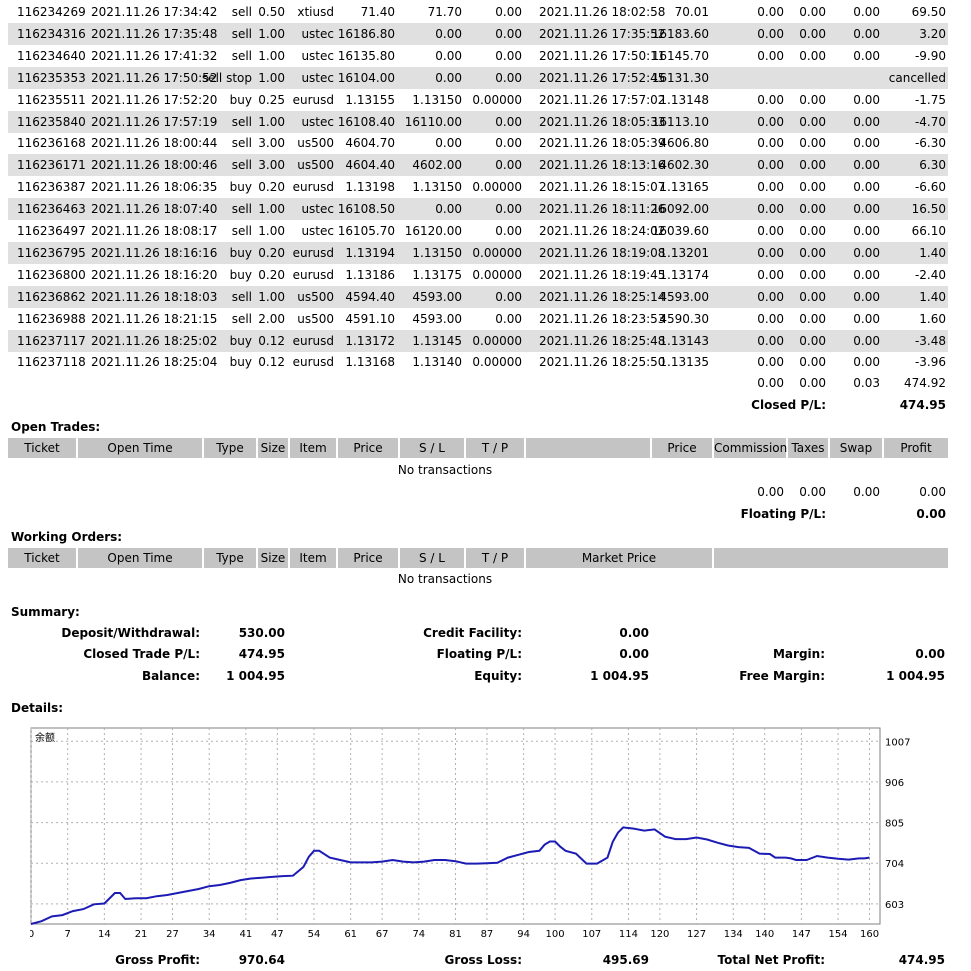 This screenshot has width=971, height=971. Describe the element at coordinates (432, 448) in the screenshot. I see `col-sl: S / L` at that location.